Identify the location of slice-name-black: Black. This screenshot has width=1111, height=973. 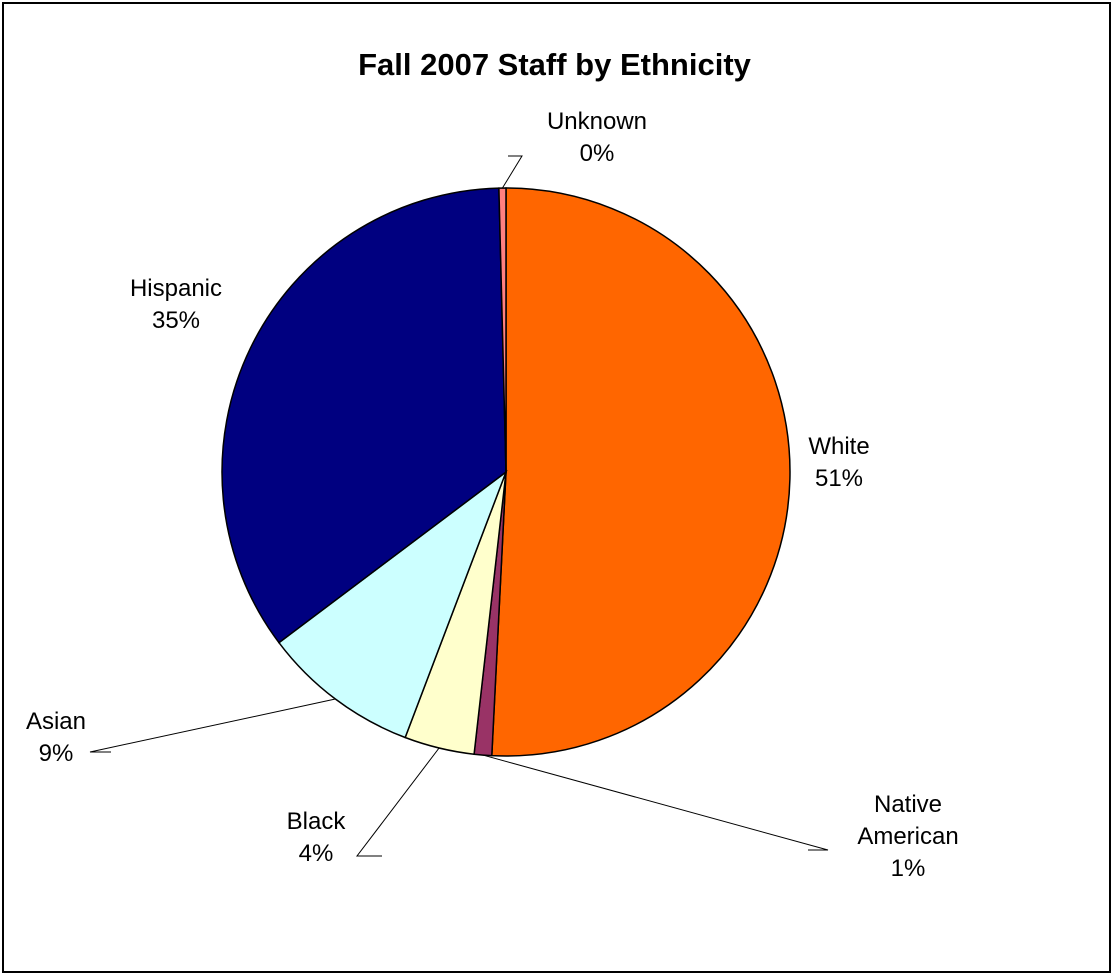
(317, 821).